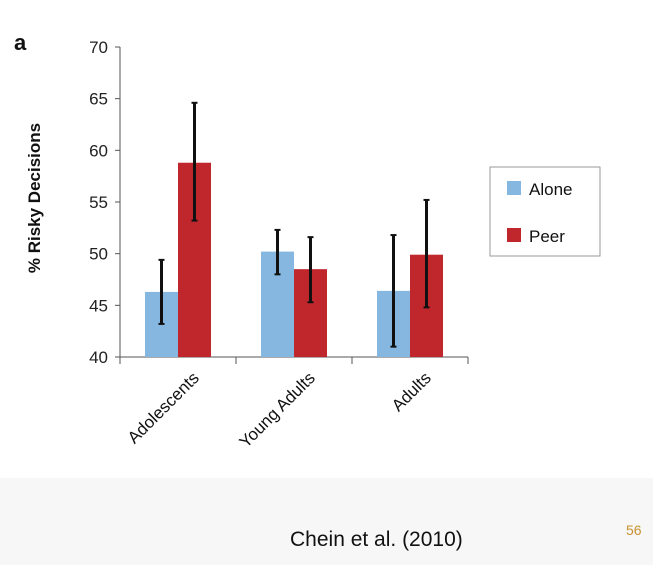 This screenshot has height=565, width=653. Describe the element at coordinates (634, 530) in the screenshot. I see `page-number: 56` at that location.